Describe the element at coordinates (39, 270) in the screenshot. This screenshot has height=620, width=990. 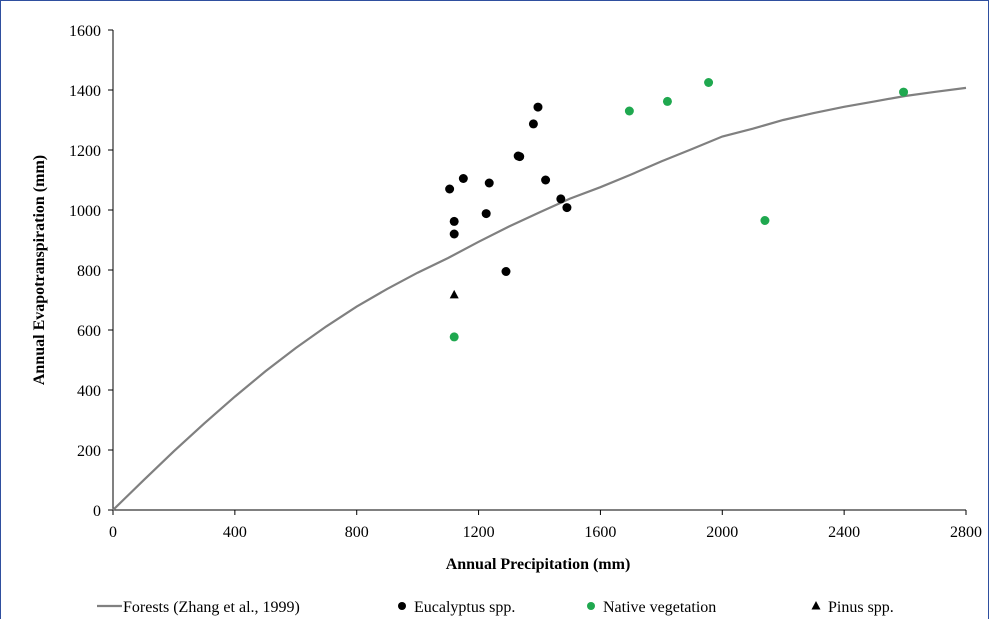
I see `y-axis-title: Annual Evapotranspiration (mm)` at that location.